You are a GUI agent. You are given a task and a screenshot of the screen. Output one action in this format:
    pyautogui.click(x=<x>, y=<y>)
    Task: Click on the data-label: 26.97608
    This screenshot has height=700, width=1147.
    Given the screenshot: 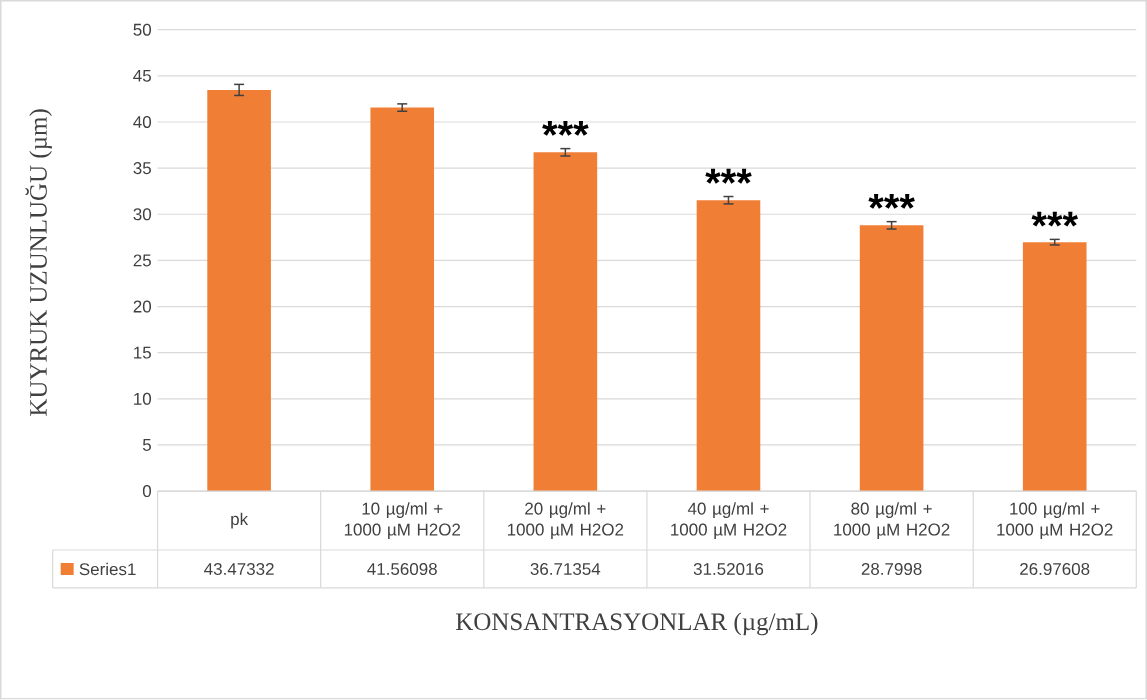 What is the action you would take?
    pyautogui.click(x=1055, y=569)
    